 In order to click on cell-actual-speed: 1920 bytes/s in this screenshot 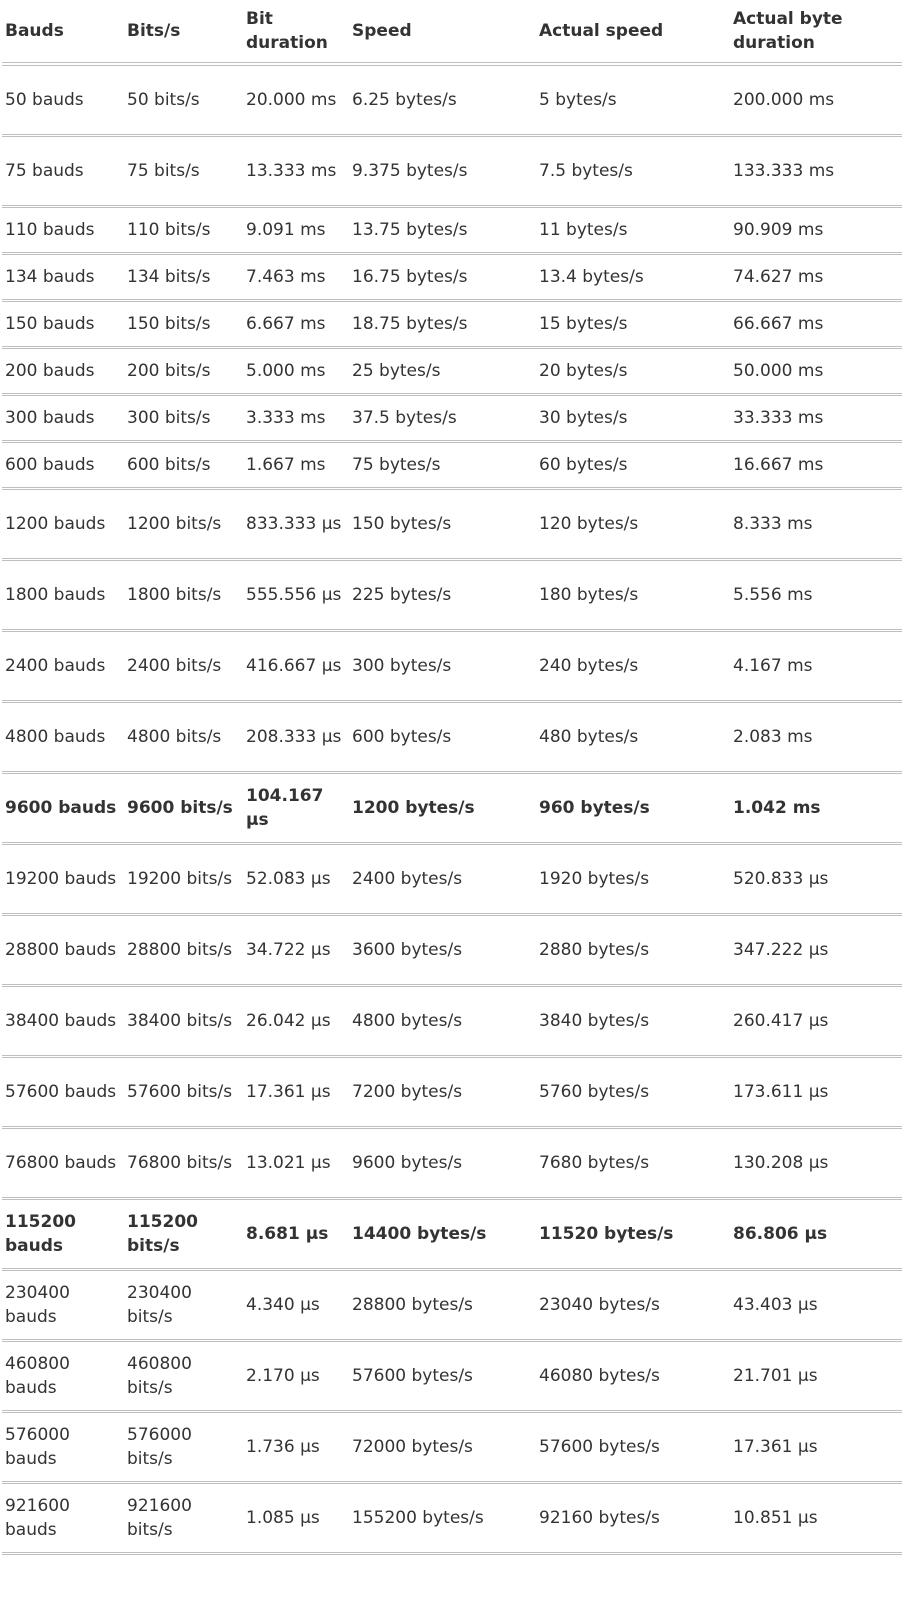, I will do `click(633, 879)`.